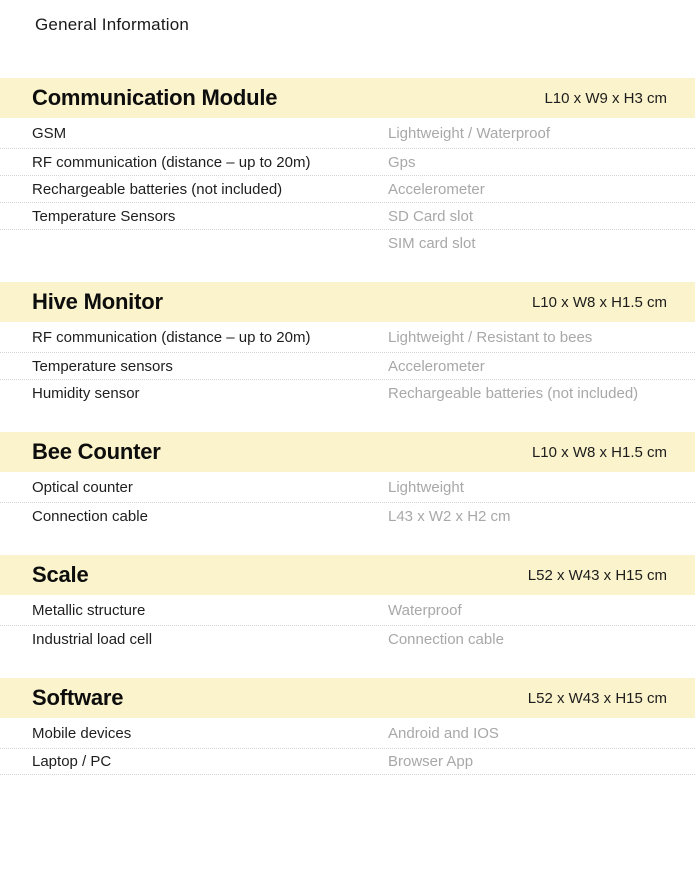 Image resolution: width=695 pixels, height=875 pixels. Describe the element at coordinates (513, 393) in the screenshot. I see `feature-value: Rechargeable batteries (not included)` at that location.